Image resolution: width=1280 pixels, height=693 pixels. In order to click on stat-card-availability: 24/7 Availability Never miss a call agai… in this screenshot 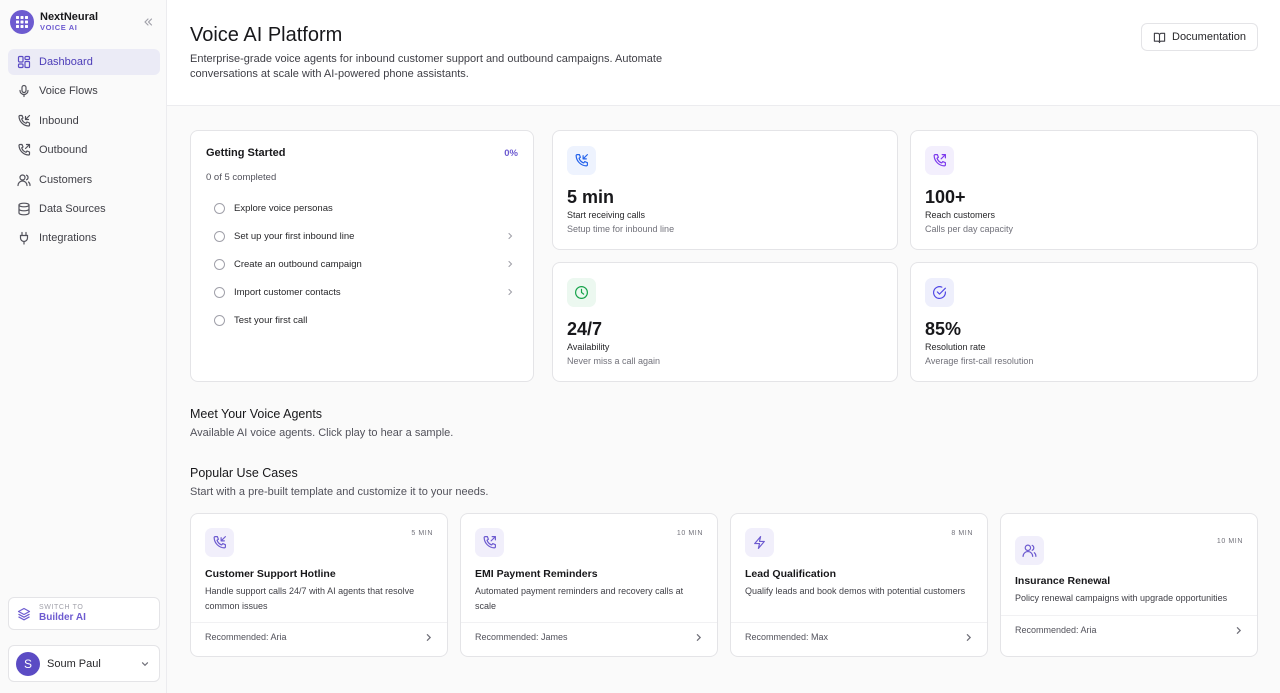, I will do `click(725, 322)`.